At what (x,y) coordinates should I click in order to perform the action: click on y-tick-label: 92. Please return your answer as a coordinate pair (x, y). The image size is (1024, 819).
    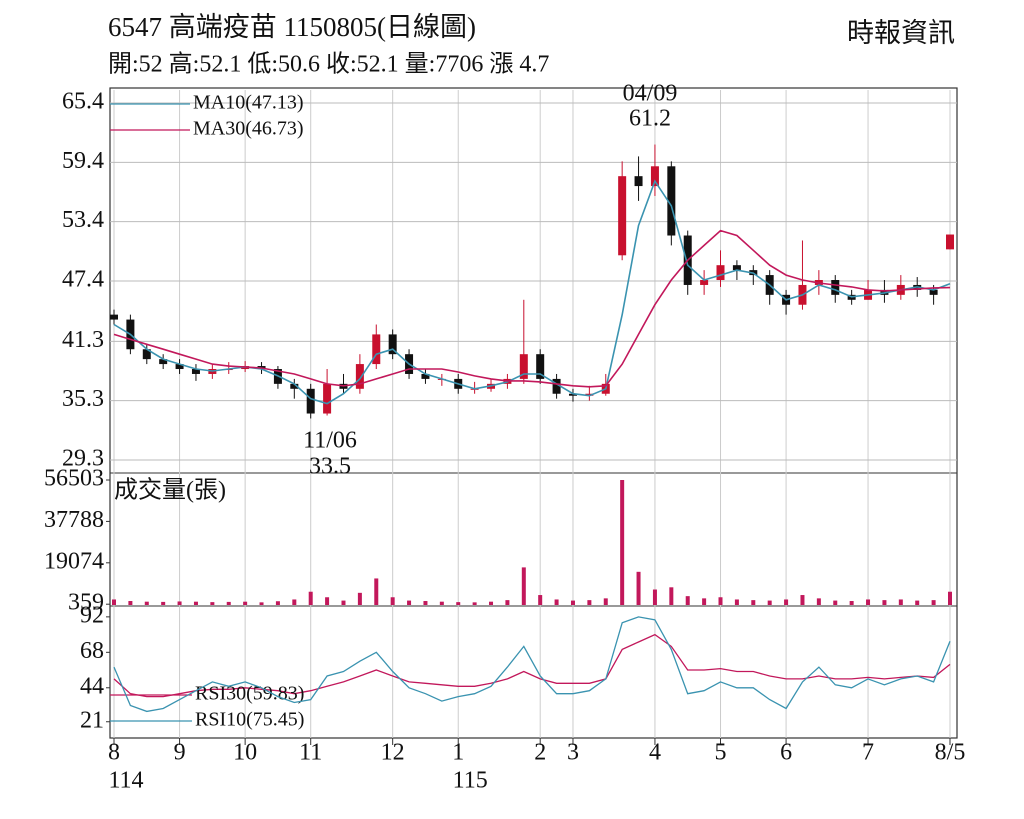
    Looking at the image, I should click on (92, 615).